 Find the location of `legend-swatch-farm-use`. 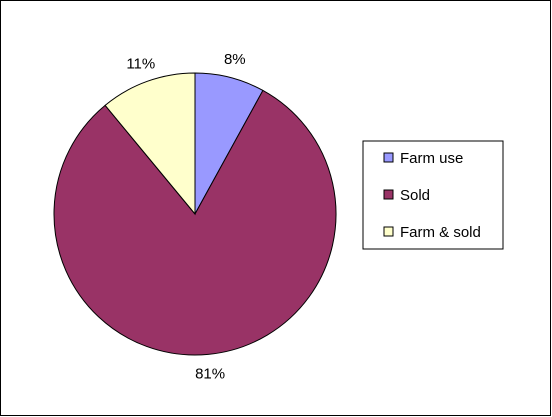

legend-swatch-farm-use is located at coordinates (388, 157).